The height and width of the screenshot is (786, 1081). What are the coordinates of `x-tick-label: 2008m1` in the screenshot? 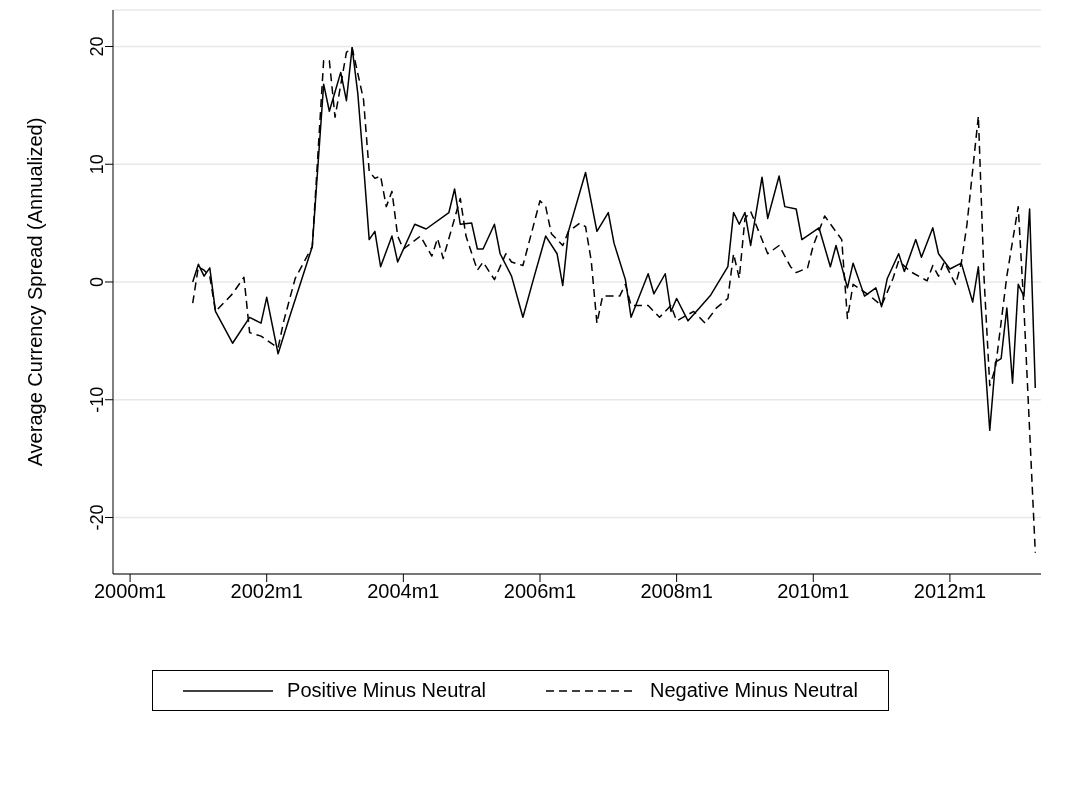 It's located at (676, 591).